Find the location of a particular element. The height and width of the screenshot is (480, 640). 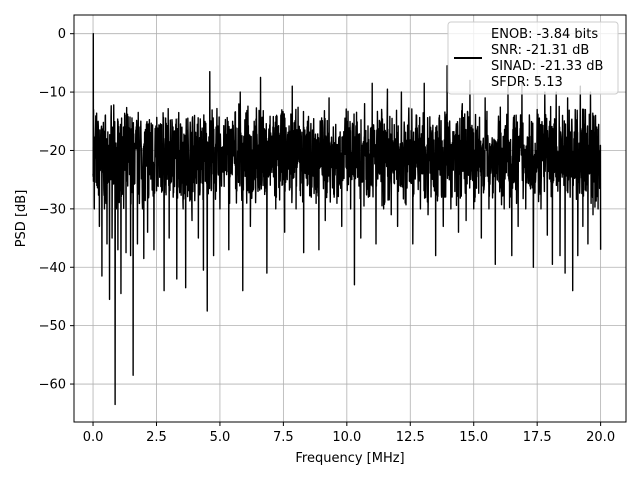

y-tick-label: −10 is located at coordinates (52, 93).